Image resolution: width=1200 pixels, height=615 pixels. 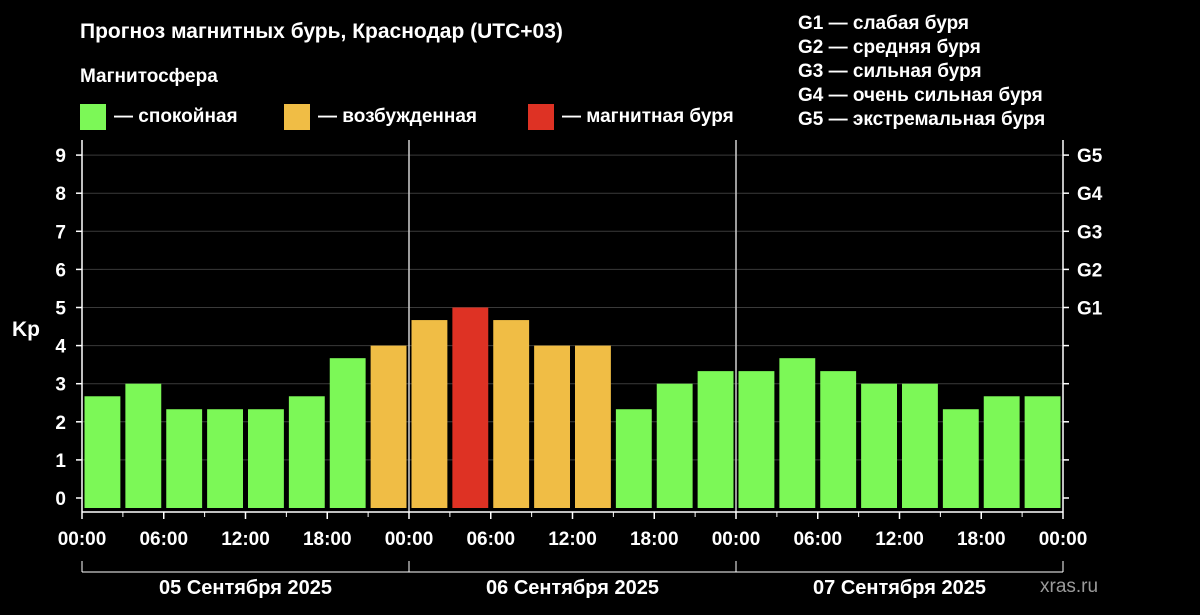 I want to click on storm-level-g3: G3 — сильная буря, so click(x=890, y=71).